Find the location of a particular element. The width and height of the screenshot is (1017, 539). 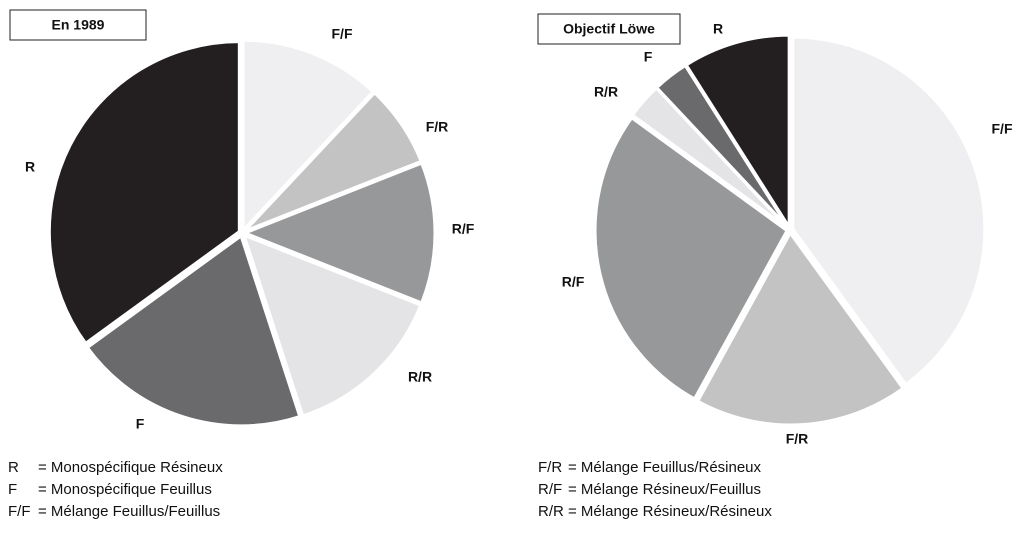

legend-text: = Mélange Résineux/Feuillus is located at coordinates (664, 489).